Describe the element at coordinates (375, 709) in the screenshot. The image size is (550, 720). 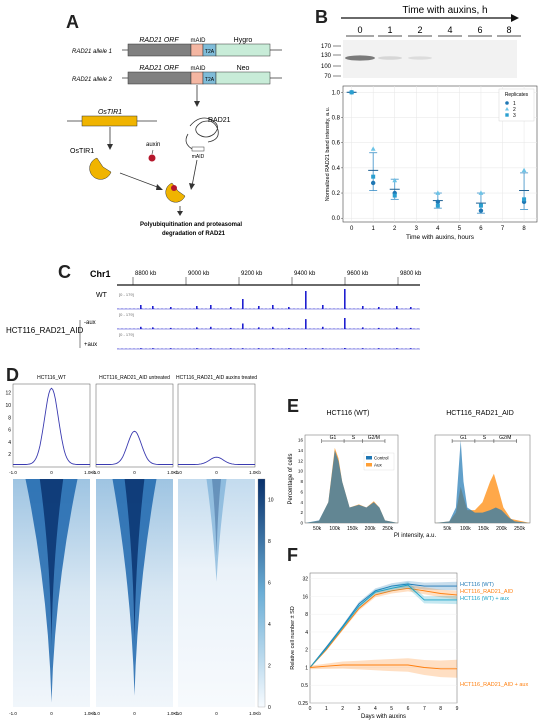
I see `f-xtick: 4` at that location.